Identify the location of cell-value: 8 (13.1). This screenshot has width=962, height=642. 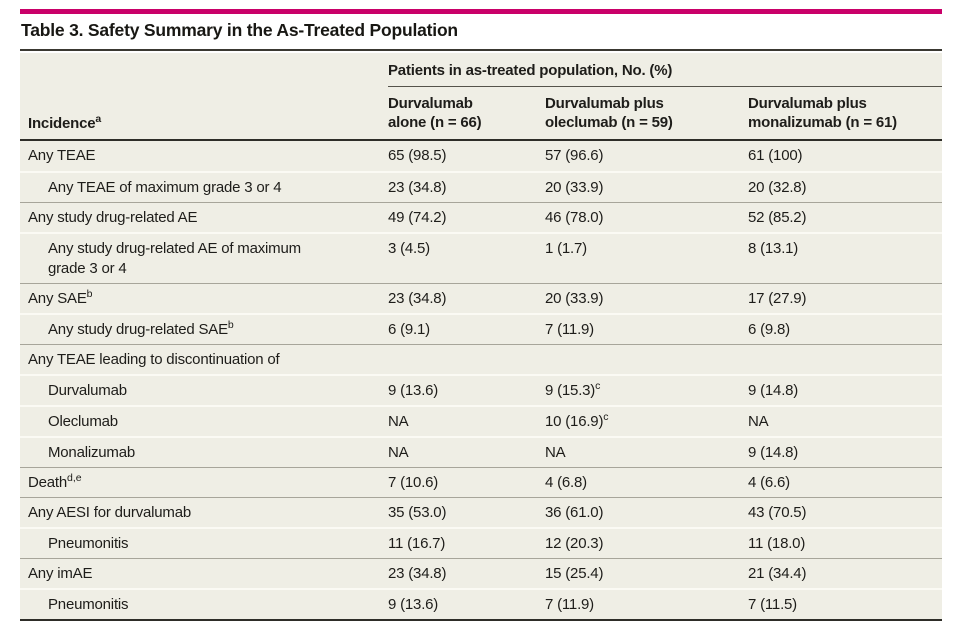
(773, 248).